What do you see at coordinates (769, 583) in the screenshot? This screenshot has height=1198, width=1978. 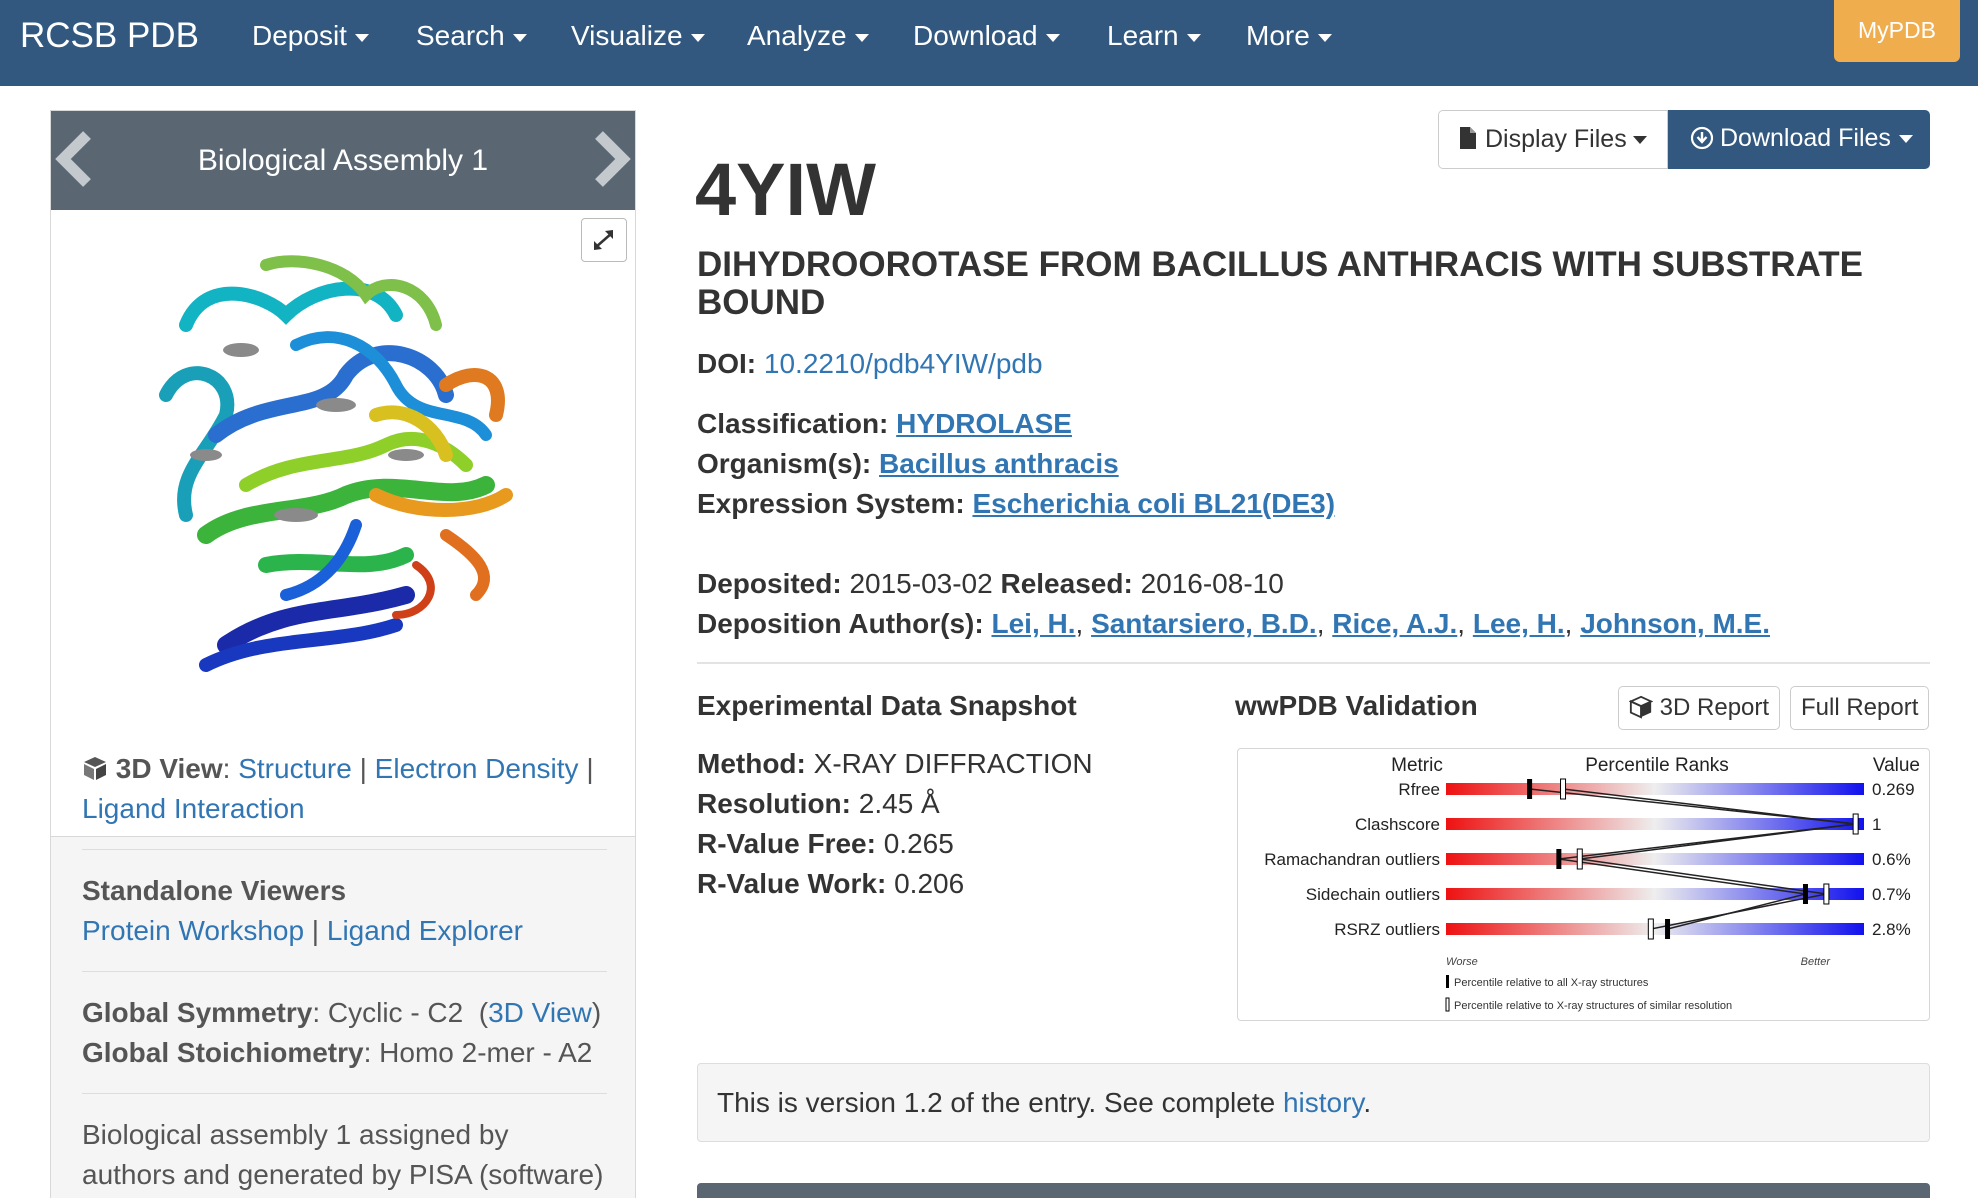 I see `deposited-label: Deposited:` at bounding box center [769, 583].